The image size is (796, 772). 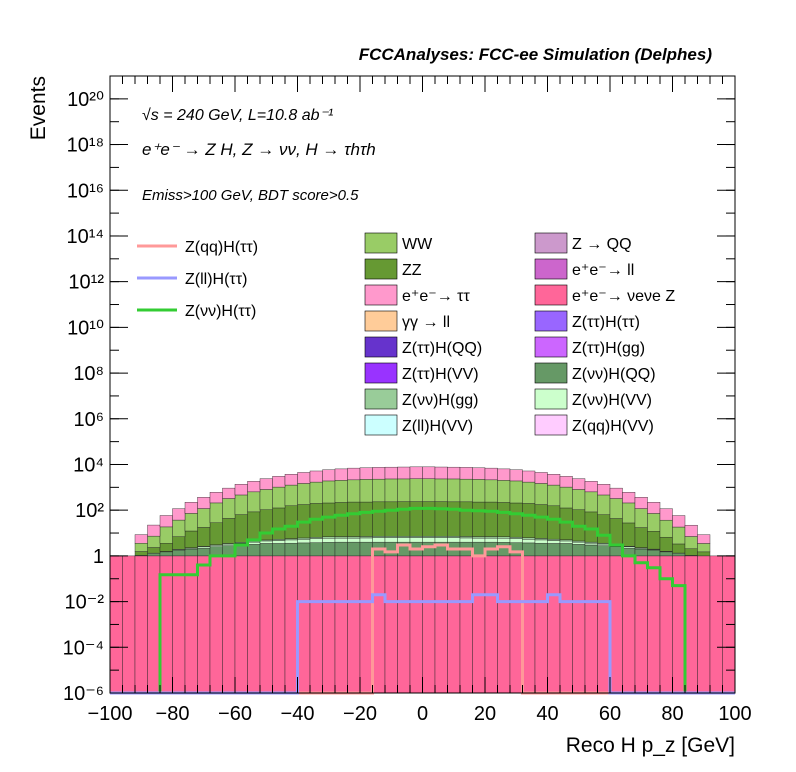 I want to click on legend-fill-entry: Z(ττ)H(QQ), so click(x=423, y=347).